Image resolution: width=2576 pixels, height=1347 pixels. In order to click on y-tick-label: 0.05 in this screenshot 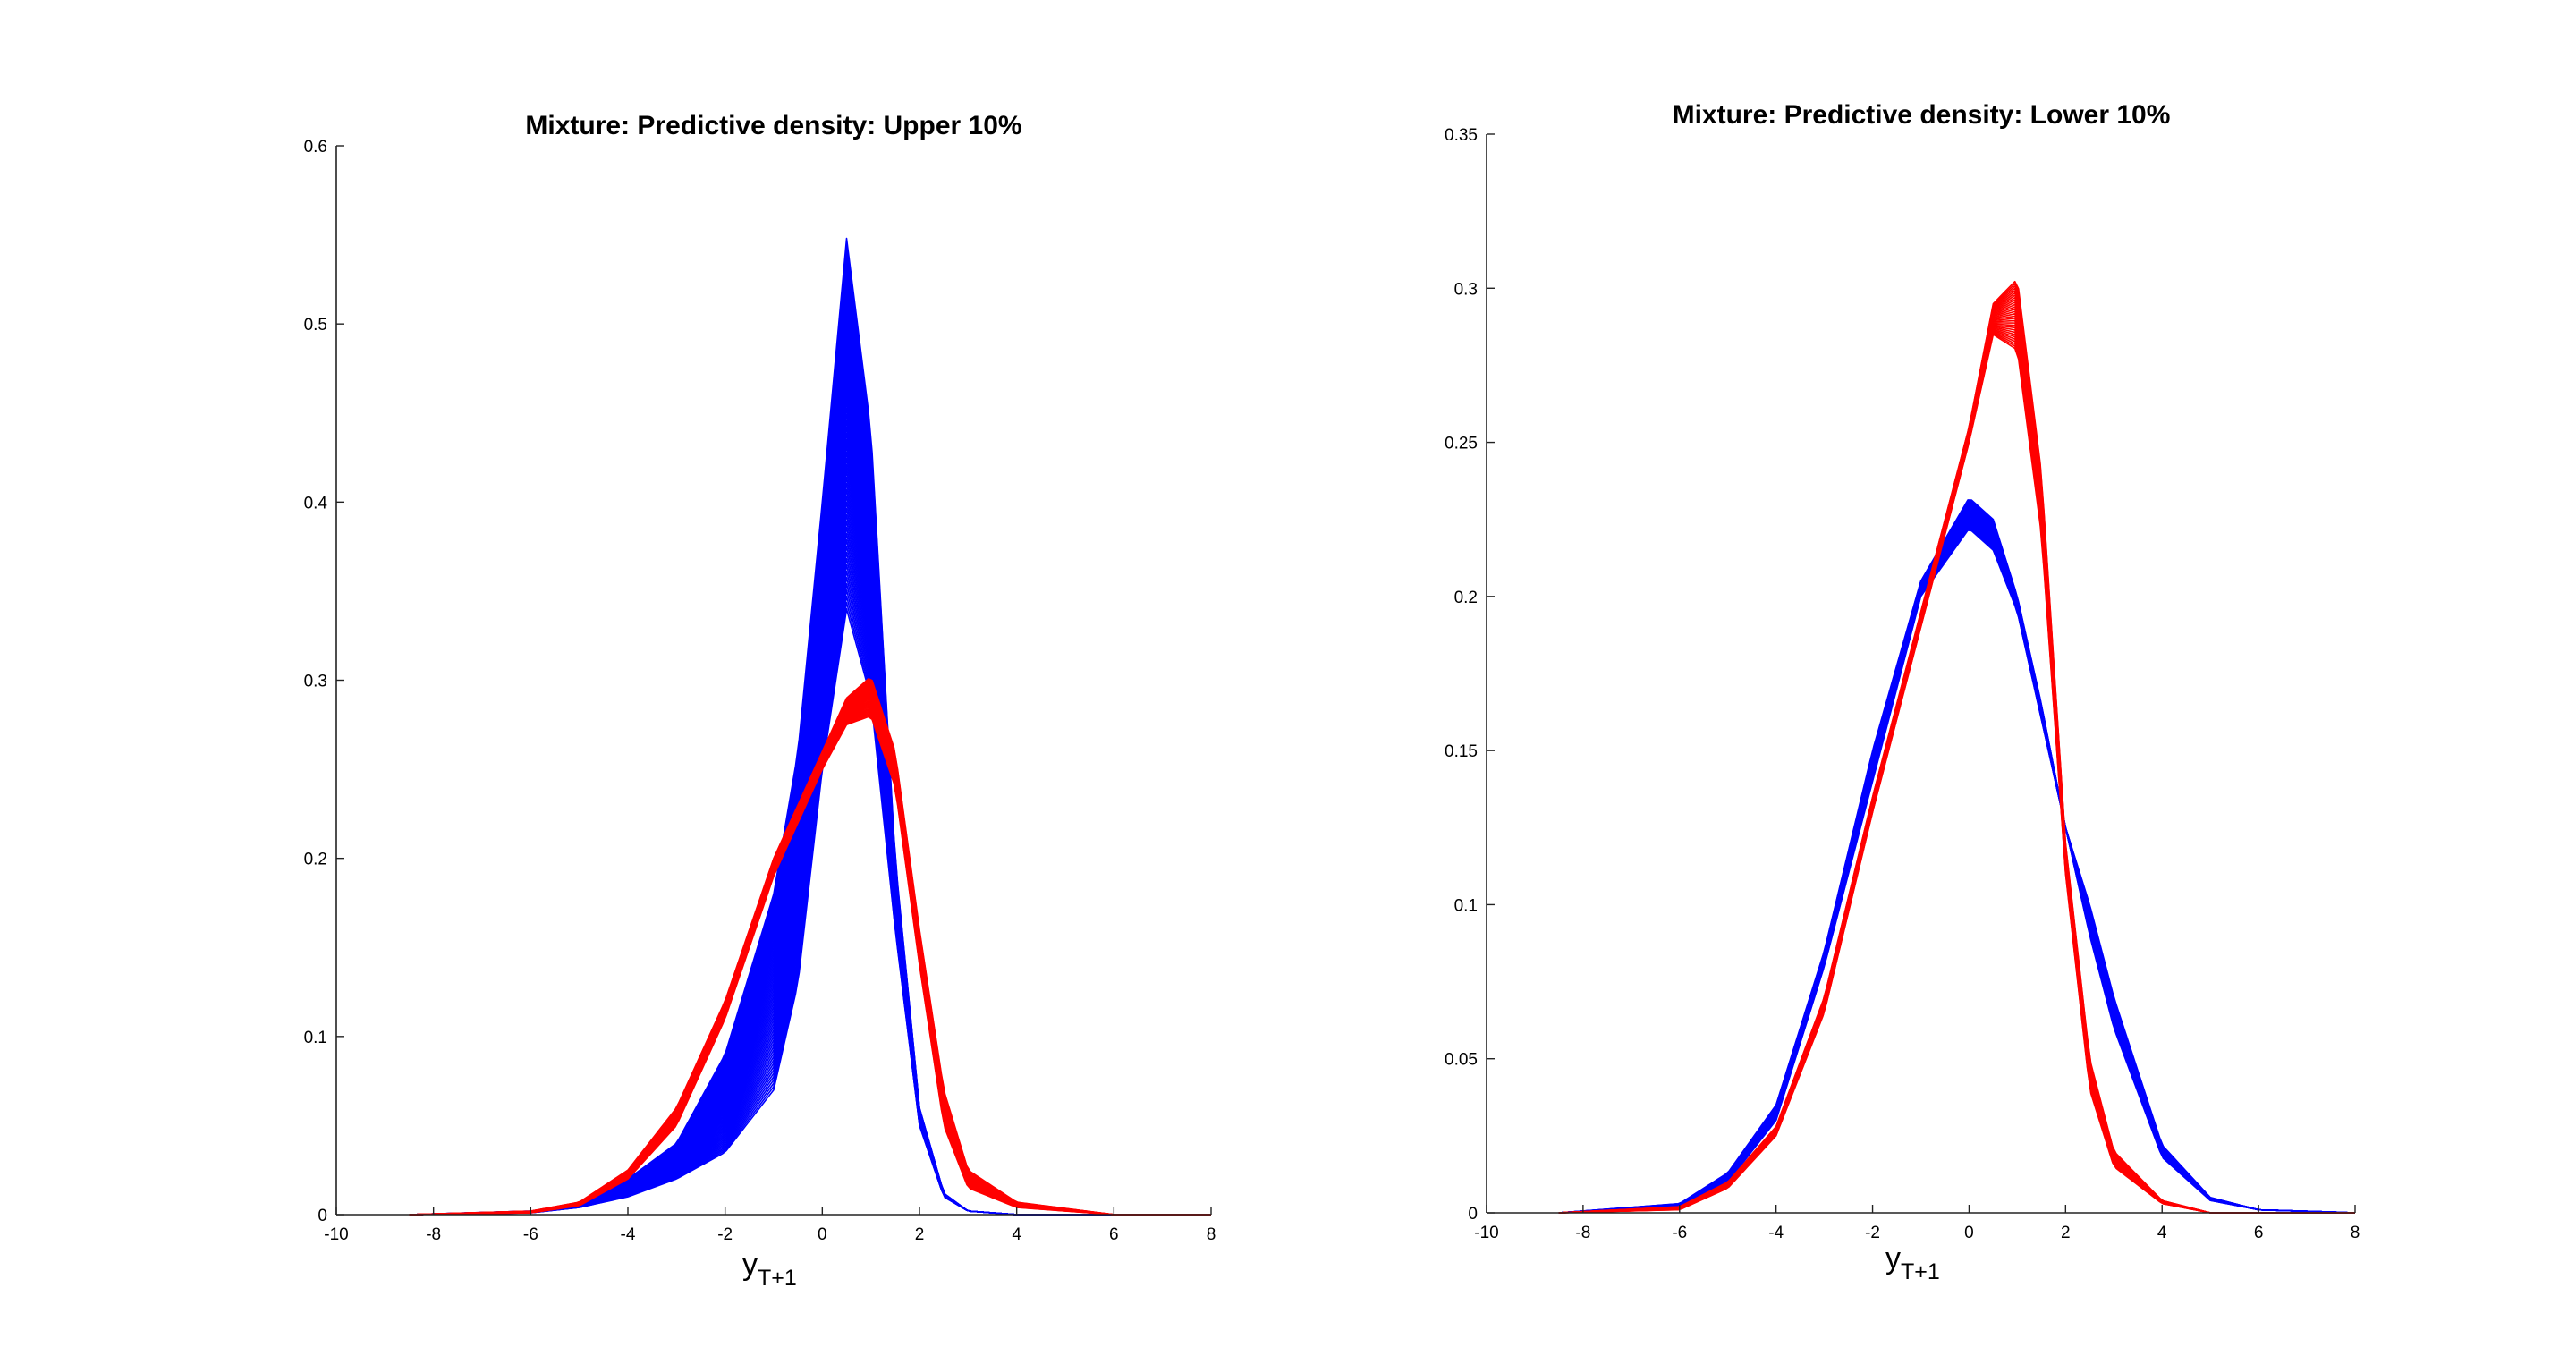, I will do `click(1461, 1060)`.